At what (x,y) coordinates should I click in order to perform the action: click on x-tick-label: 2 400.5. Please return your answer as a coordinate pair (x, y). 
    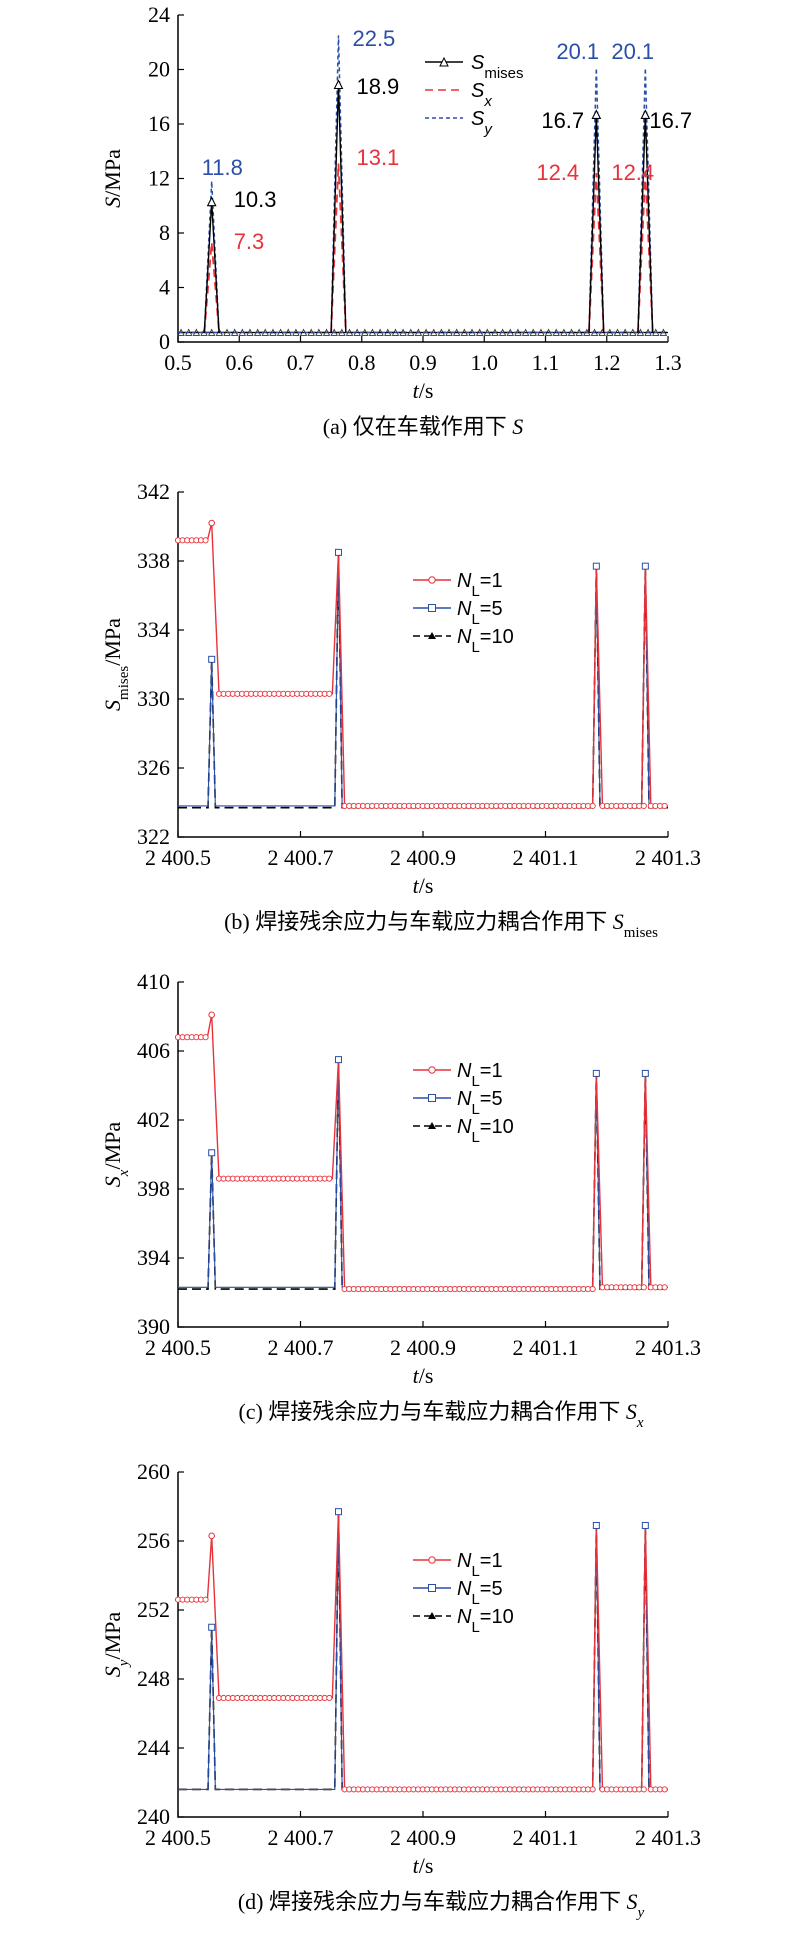
    Looking at the image, I should click on (178, 1347).